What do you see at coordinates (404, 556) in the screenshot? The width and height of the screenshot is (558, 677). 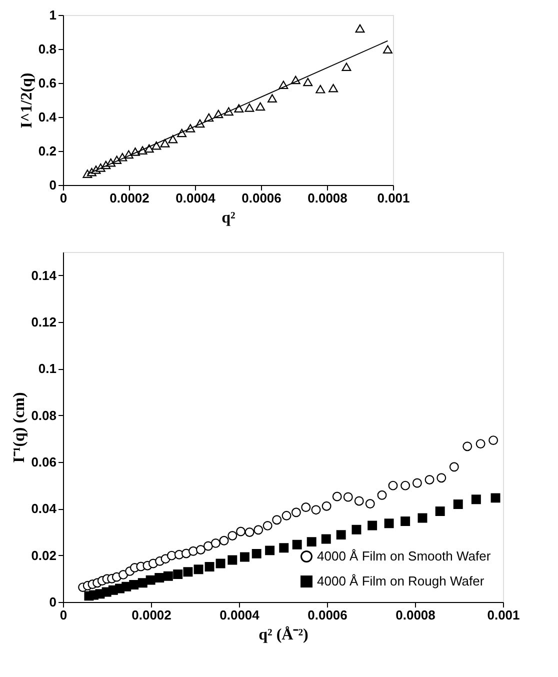 I see `legend-label: 4000 Å Film on Smooth Wafer` at bounding box center [404, 556].